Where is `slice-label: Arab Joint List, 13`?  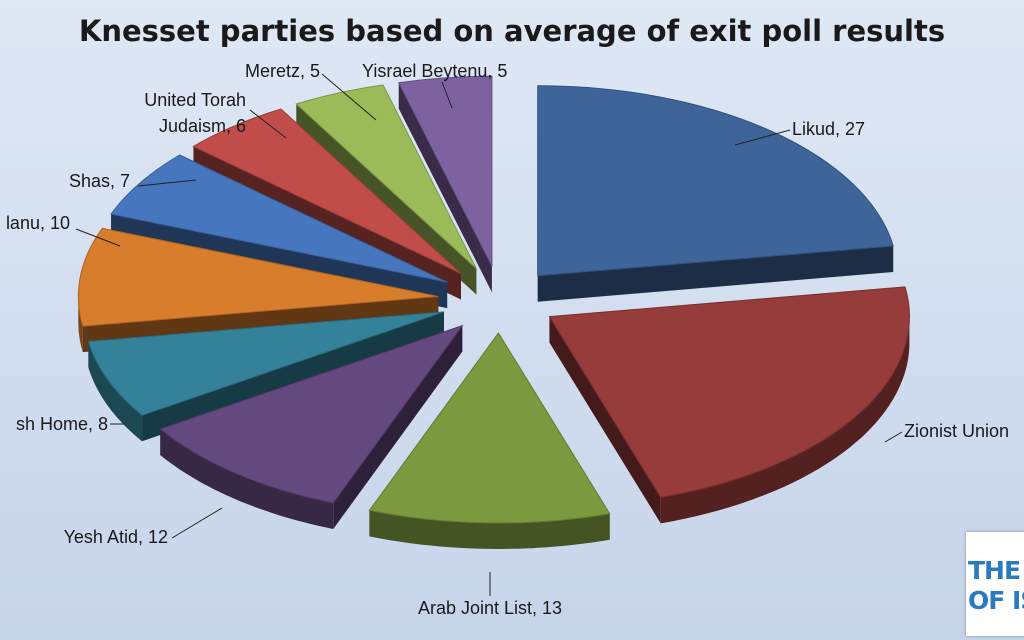
slice-label: Arab Joint List, 13 is located at coordinates (490, 608).